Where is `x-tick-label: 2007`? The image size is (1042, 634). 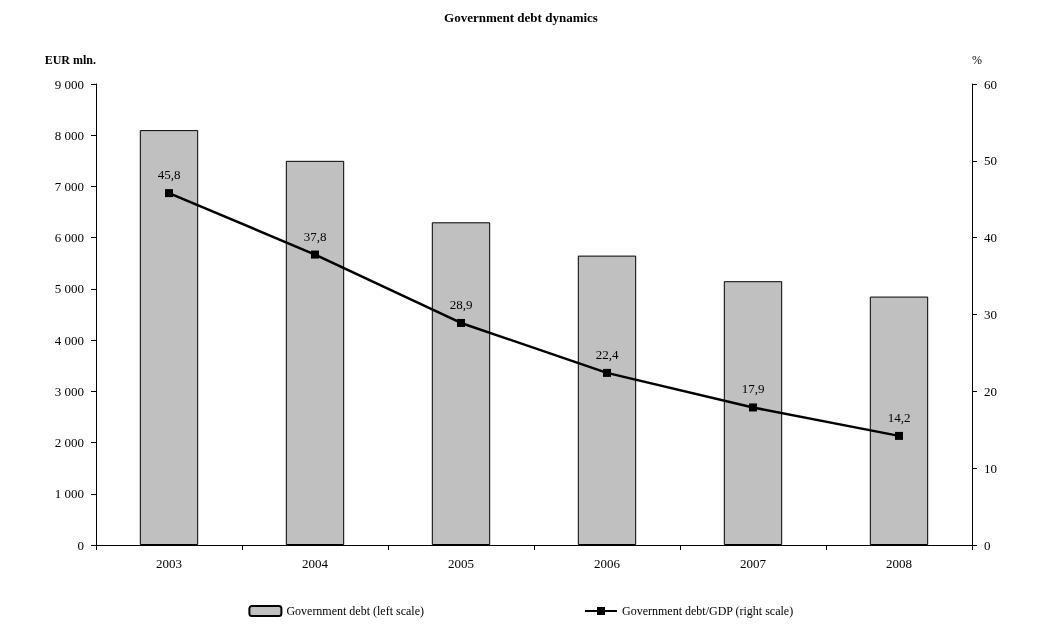
x-tick-label: 2007 is located at coordinates (753, 563).